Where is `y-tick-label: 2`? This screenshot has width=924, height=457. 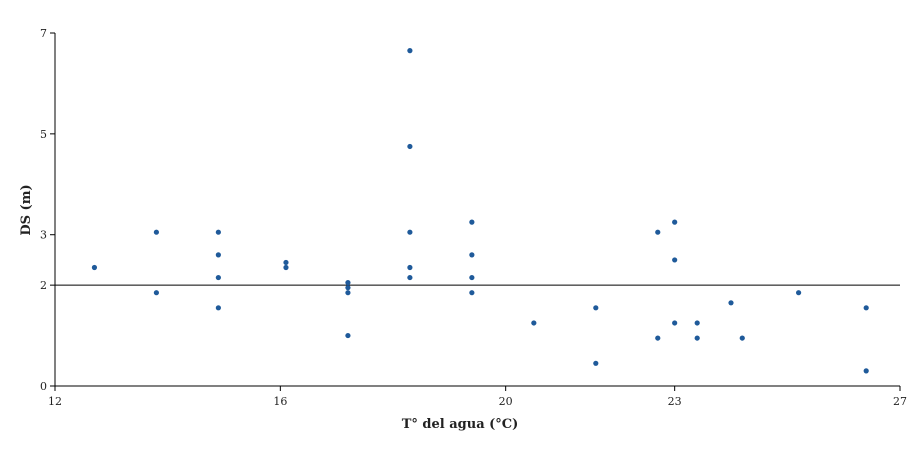 y-tick-label: 2 is located at coordinates (43, 285).